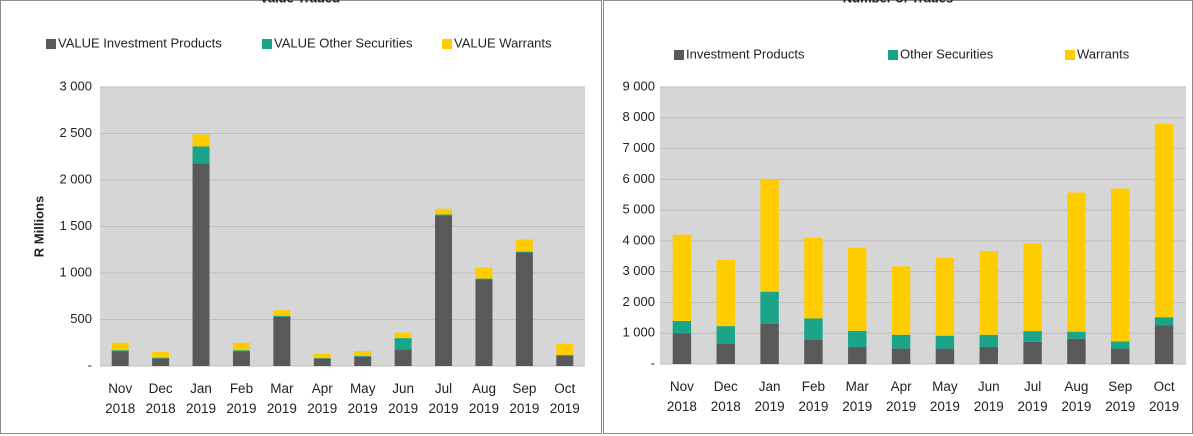 The image size is (1193, 436). What do you see at coordinates (638, 178) in the screenshot?
I see `y-tick-label: 6 000` at bounding box center [638, 178].